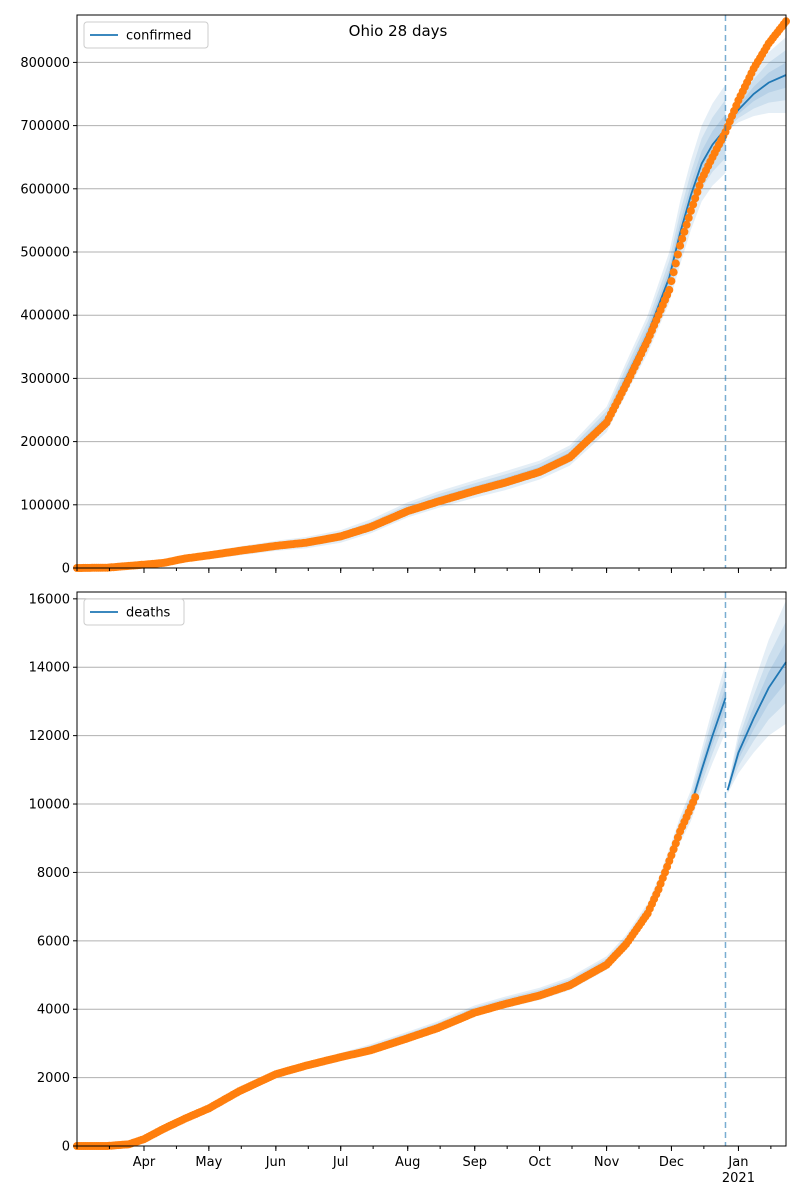  I want to click on y-tick-label: 14000, so click(49, 668).